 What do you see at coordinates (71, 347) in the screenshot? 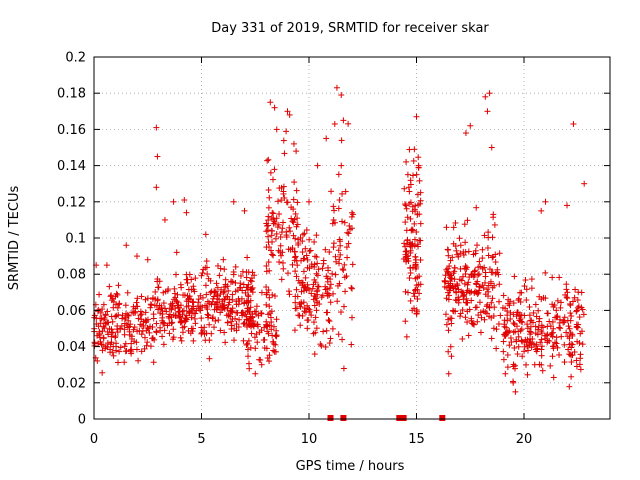
I see `y-tick-label: 0.04` at bounding box center [71, 347].